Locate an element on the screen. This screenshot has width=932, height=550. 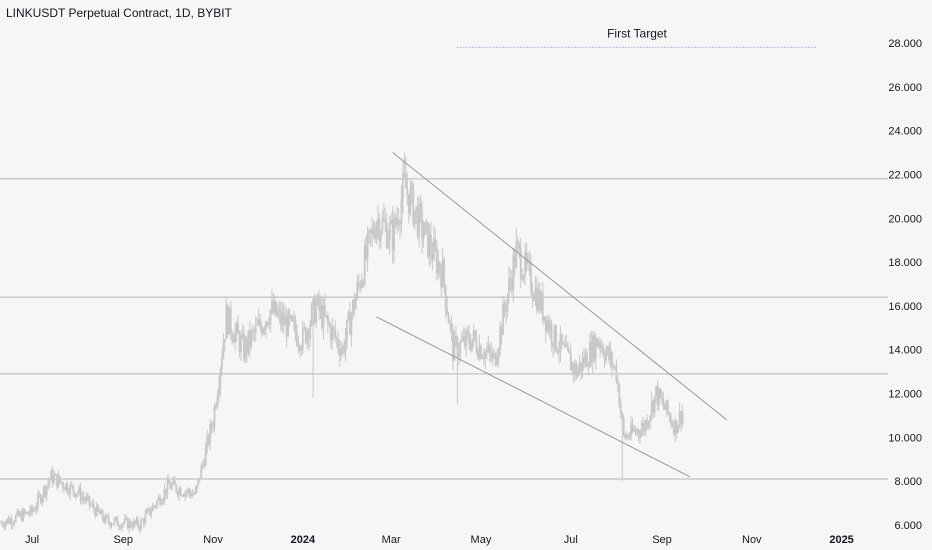
y-tick-label: 14.000 is located at coordinates (905, 351).